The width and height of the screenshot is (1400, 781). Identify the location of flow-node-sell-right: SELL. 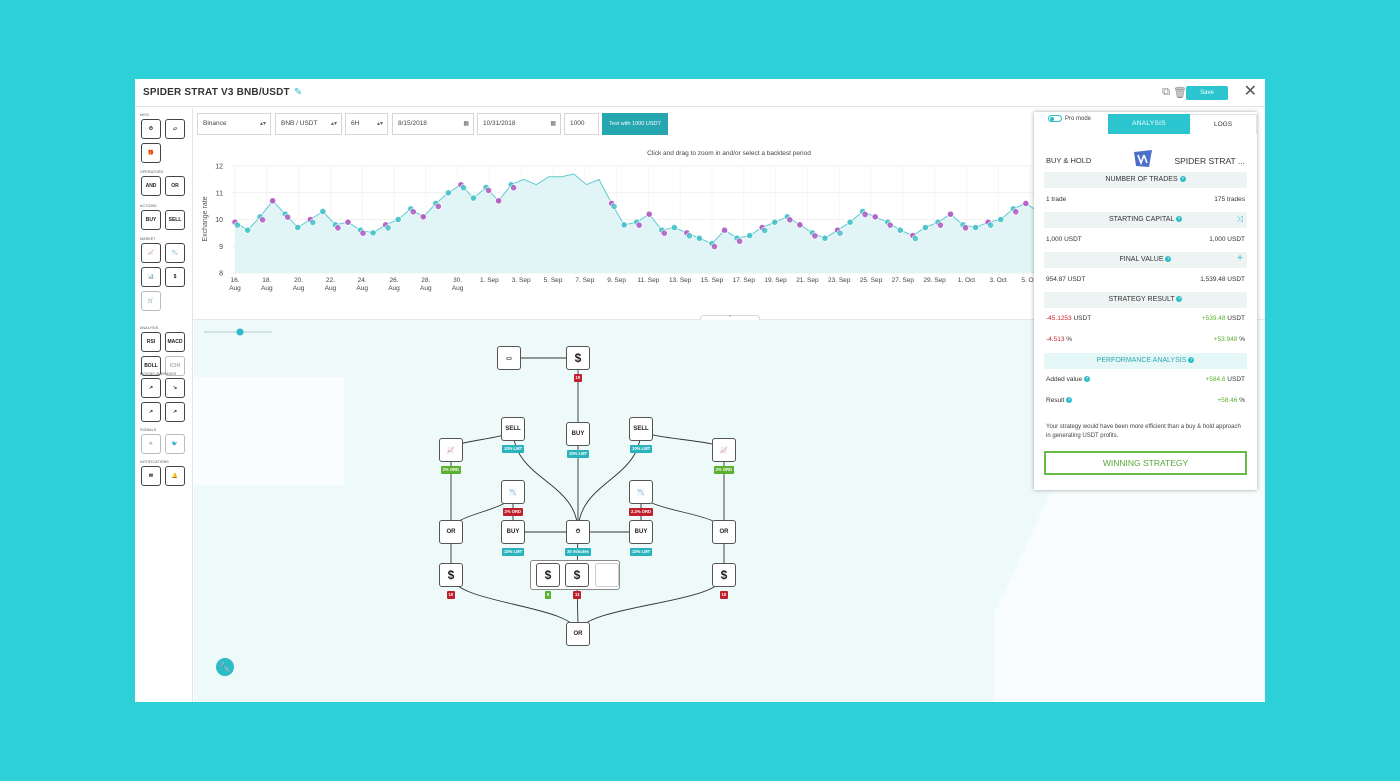
(641, 429).